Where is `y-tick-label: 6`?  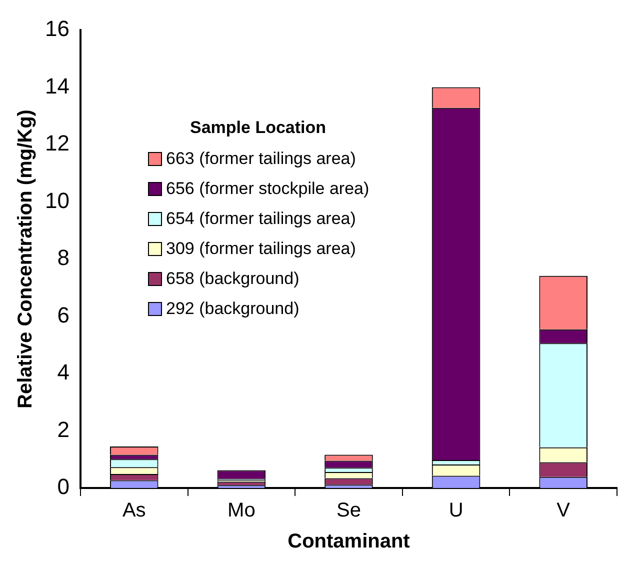
y-tick-label: 6 is located at coordinates (63, 315).